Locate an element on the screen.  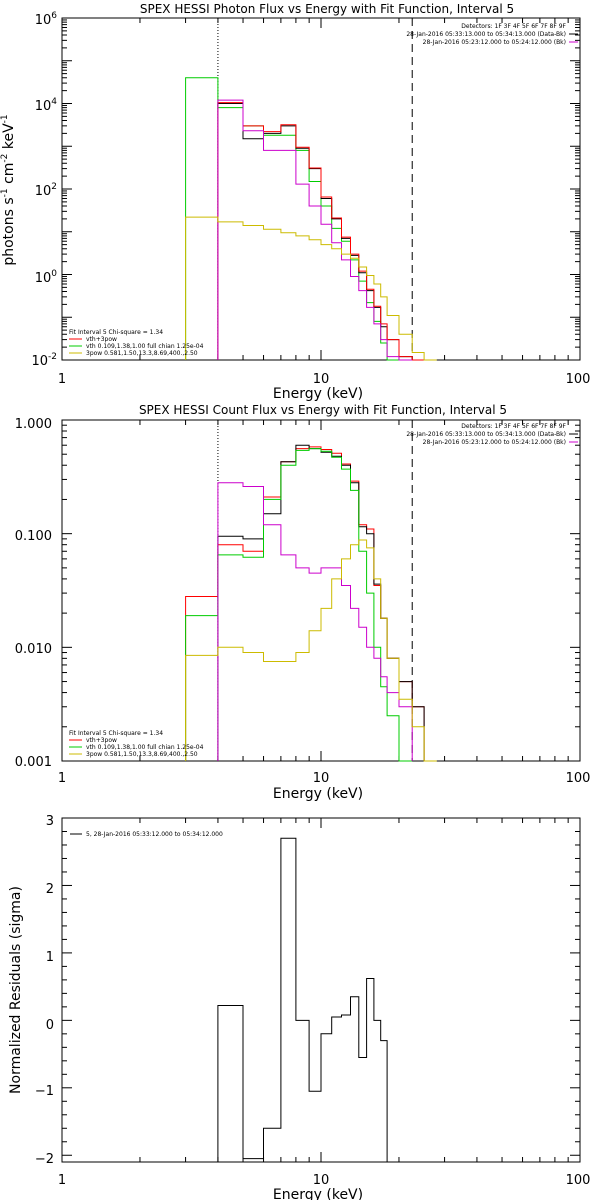
count-legend-vth3pow-text: vth+3pow is located at coordinates (101, 740).